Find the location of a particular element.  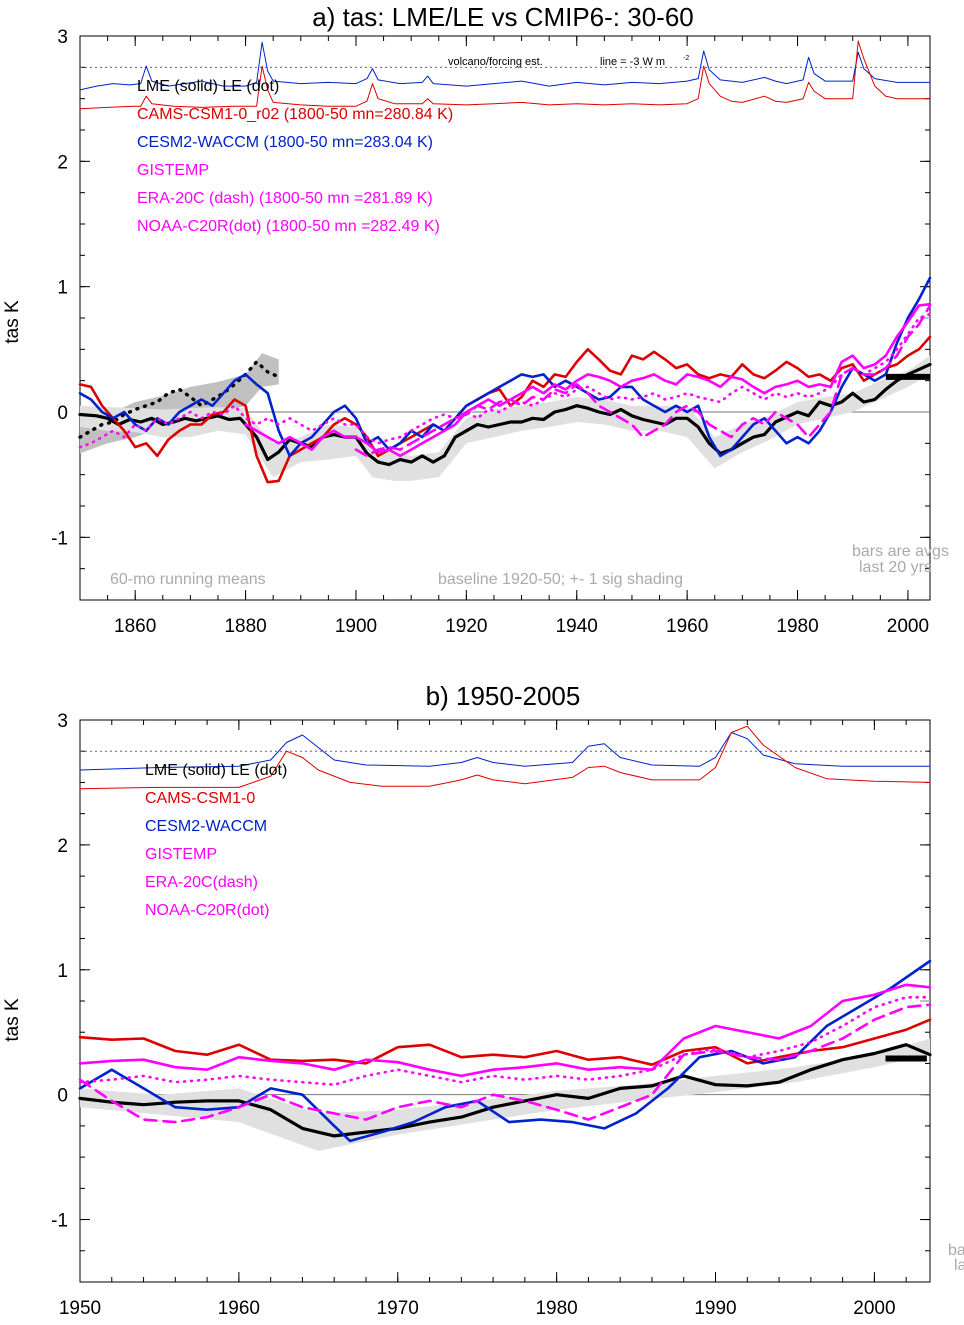

panel-b-x-tick-label: 2000 is located at coordinates (874, 1308).